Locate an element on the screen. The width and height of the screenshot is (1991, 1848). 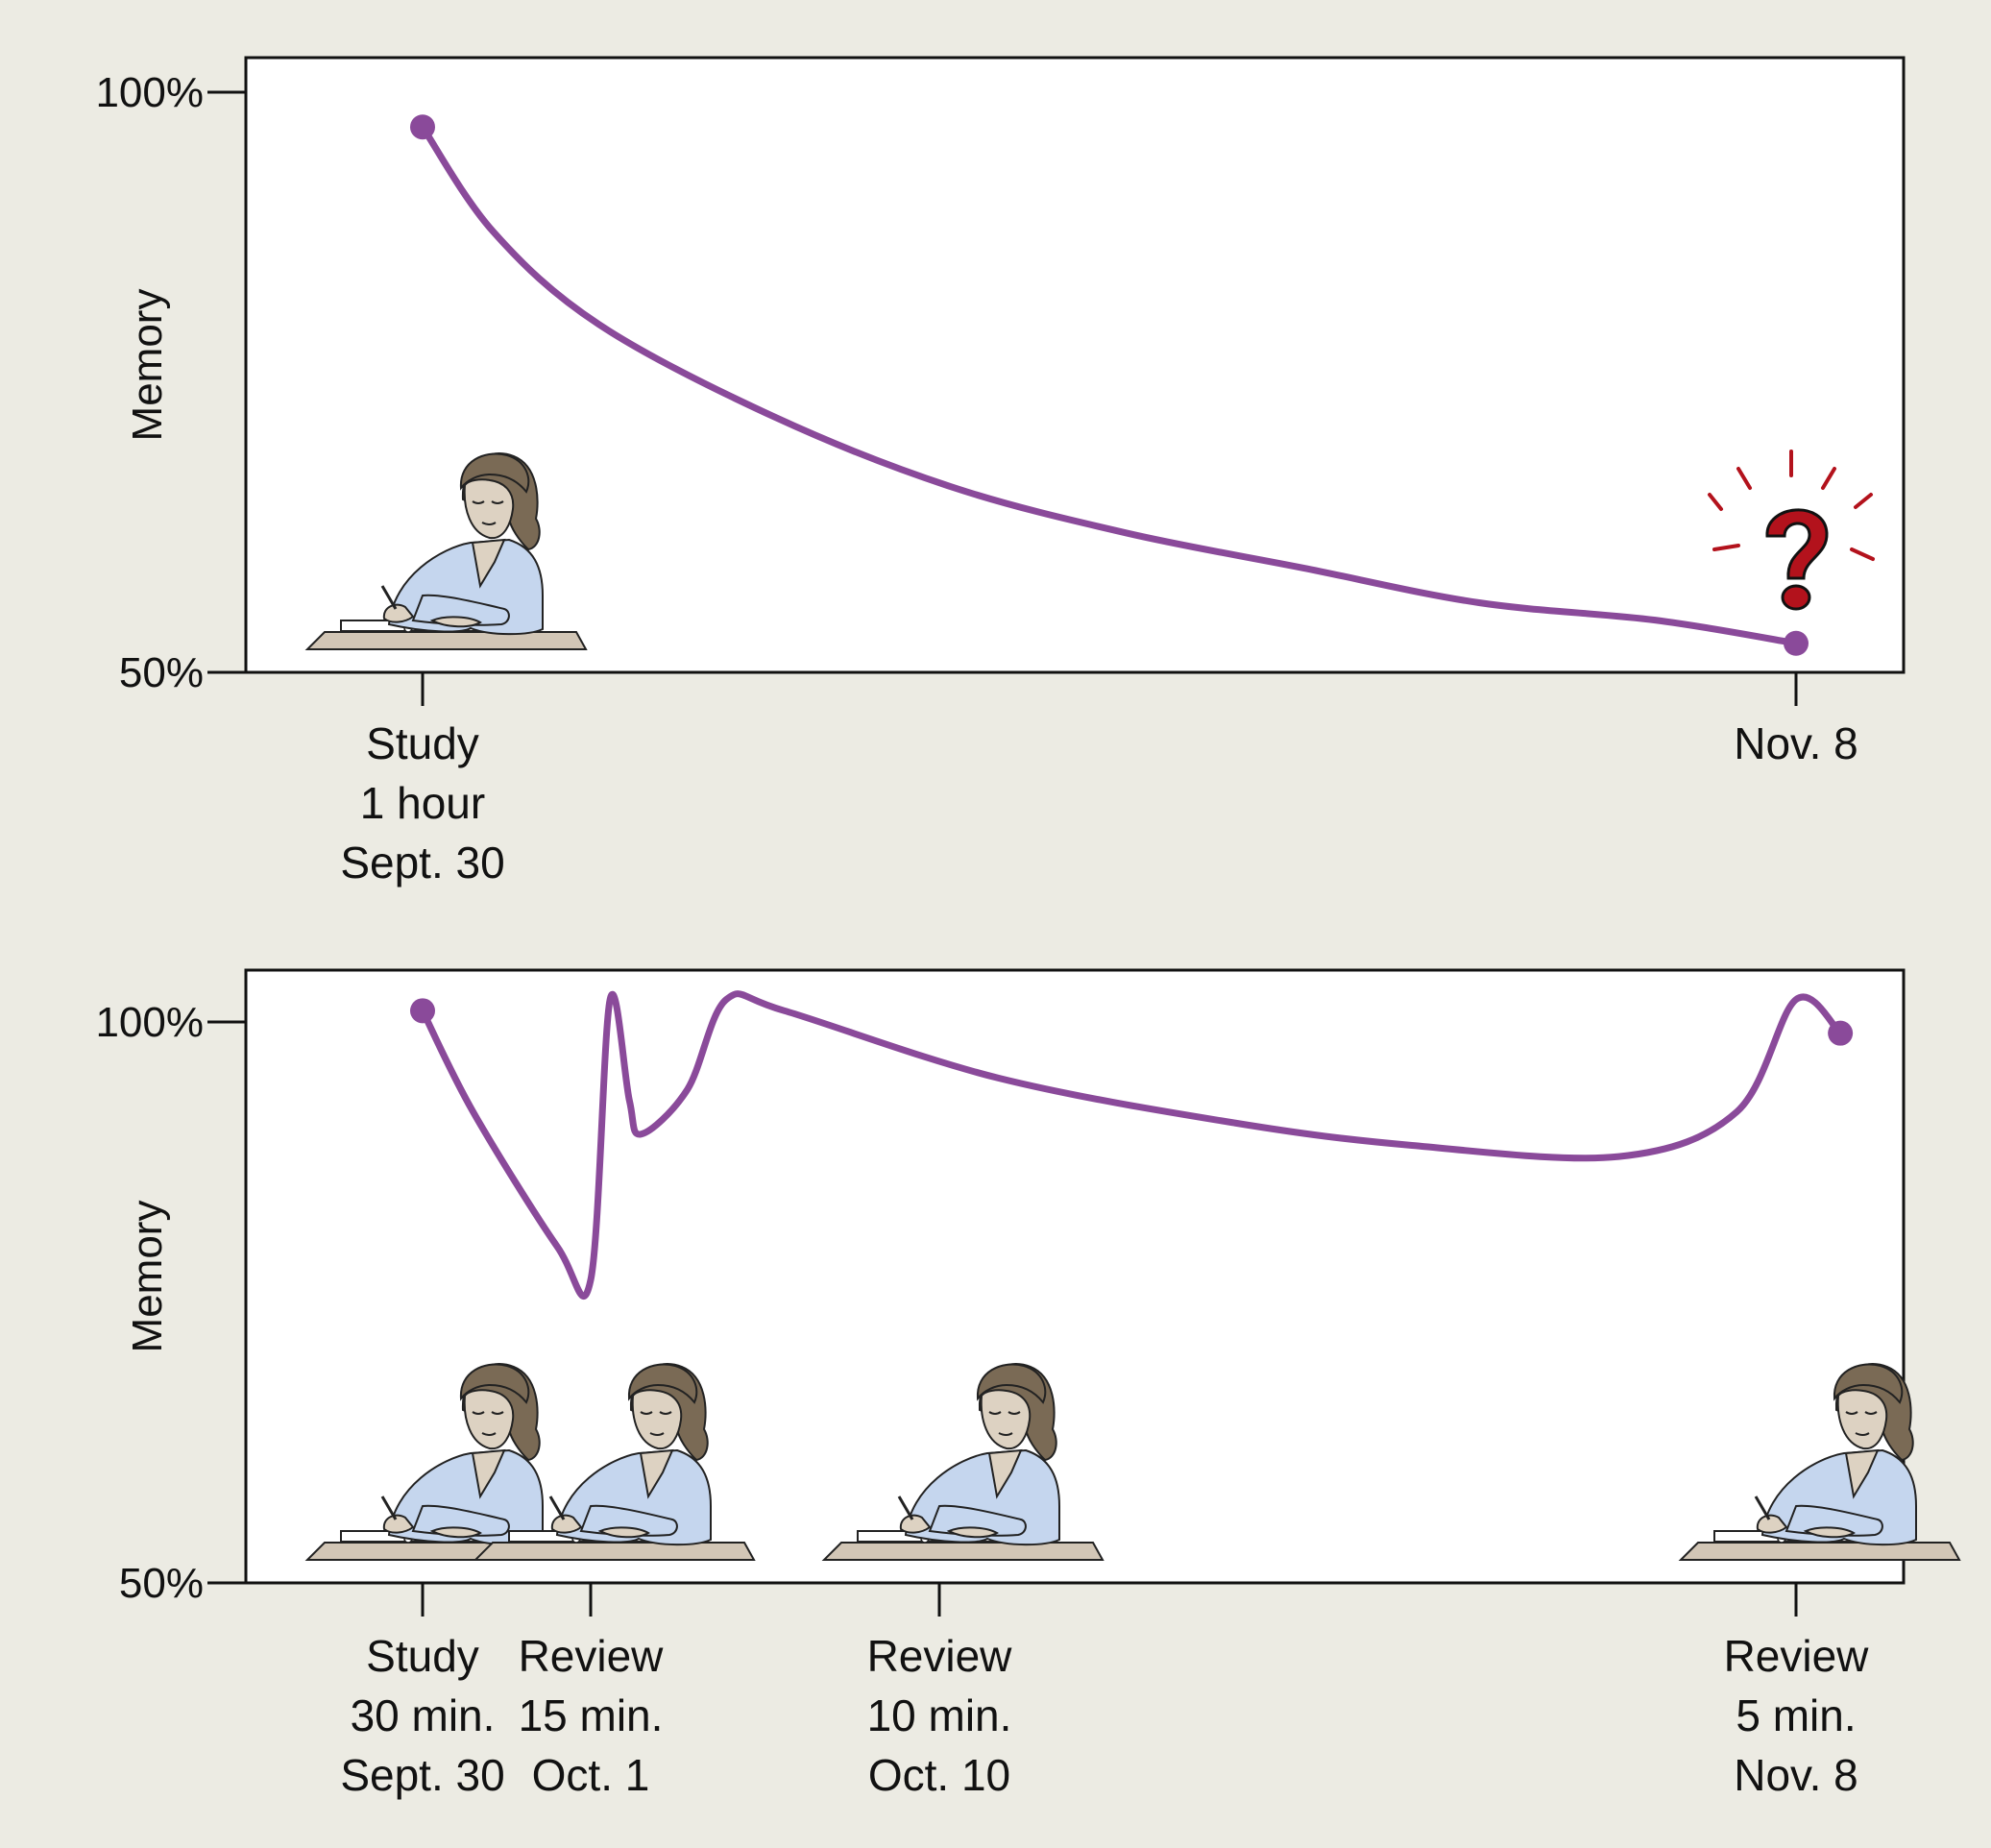
x-tick-label: Review 5 min. Nov. 8 is located at coordinates (1797, 1715).